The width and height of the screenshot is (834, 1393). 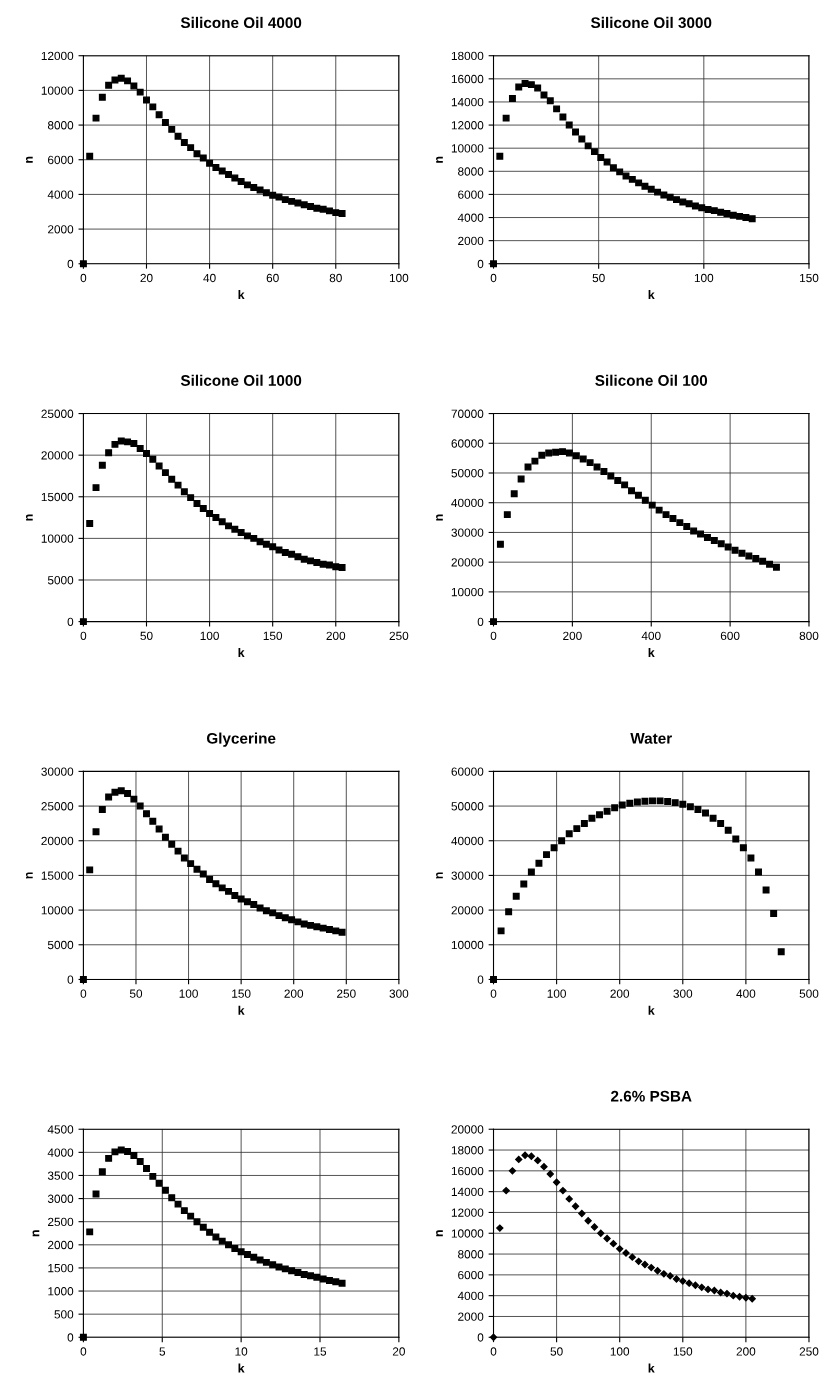 What do you see at coordinates (241, 1351) in the screenshot?
I see `x-tick-label: 10` at bounding box center [241, 1351].